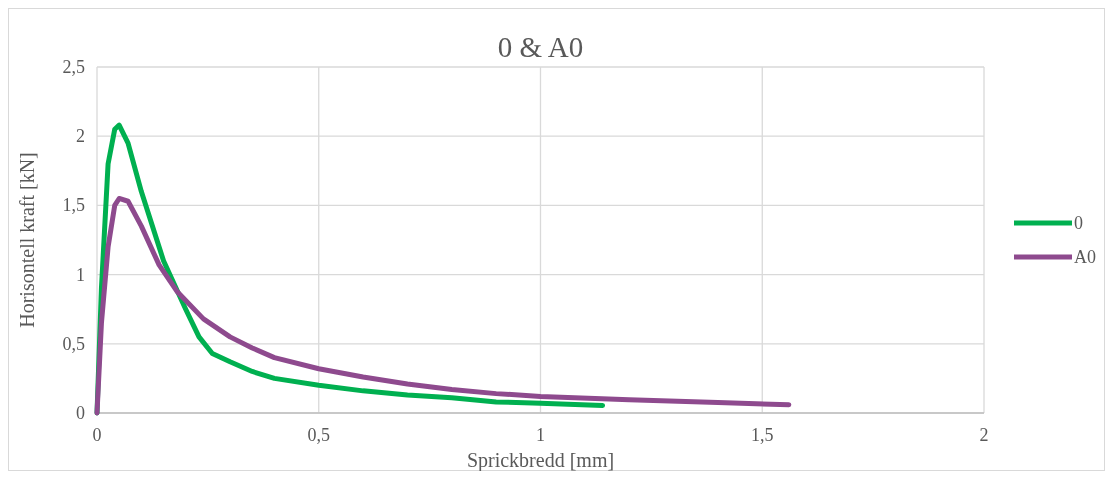  What do you see at coordinates (540, 435) in the screenshot?
I see `x-tick-label: 1` at bounding box center [540, 435].